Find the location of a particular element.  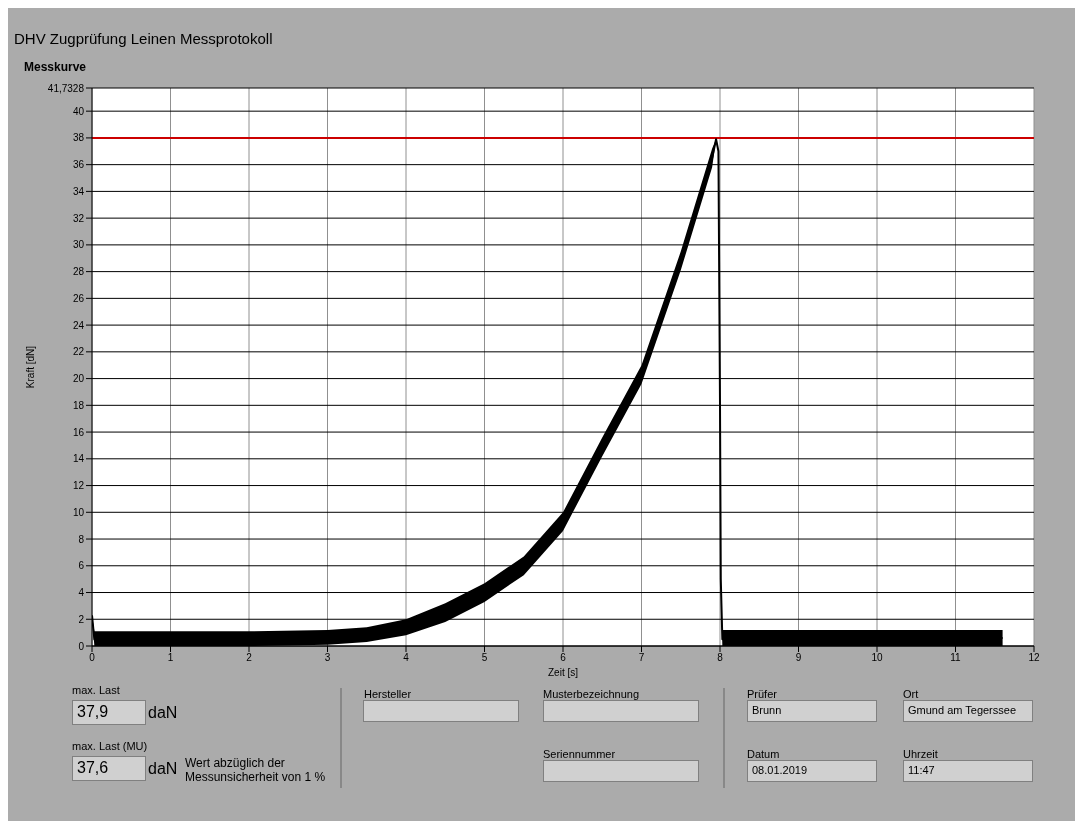

x-tick-label: 8 is located at coordinates (720, 658).